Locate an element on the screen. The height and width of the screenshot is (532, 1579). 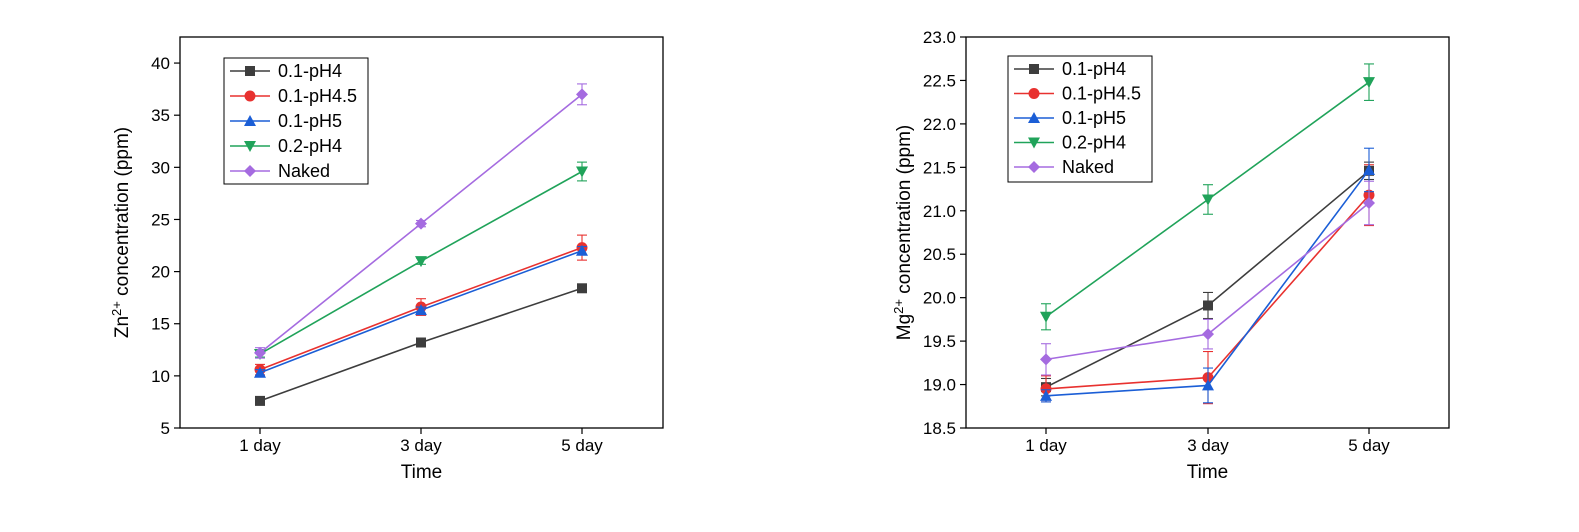
y-axis-title: Zn2+ concentration (ppm) is located at coordinates (121, 232).